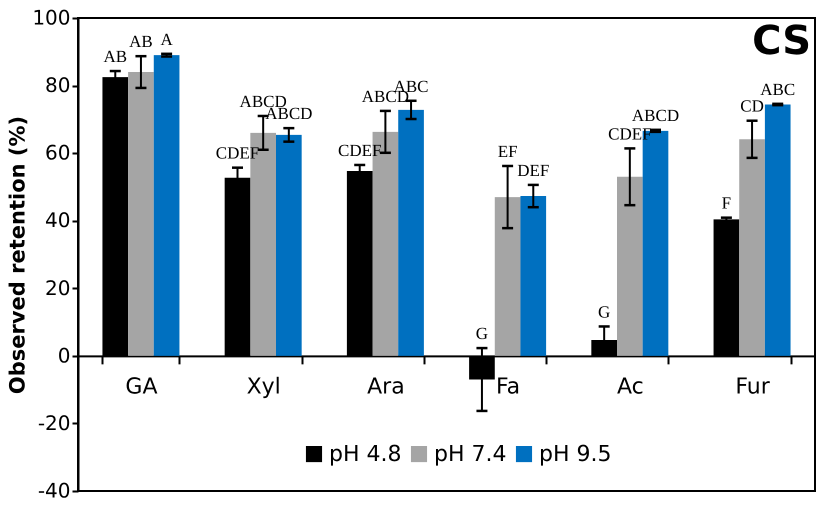  I want to click on data-label: F, so click(727, 203).